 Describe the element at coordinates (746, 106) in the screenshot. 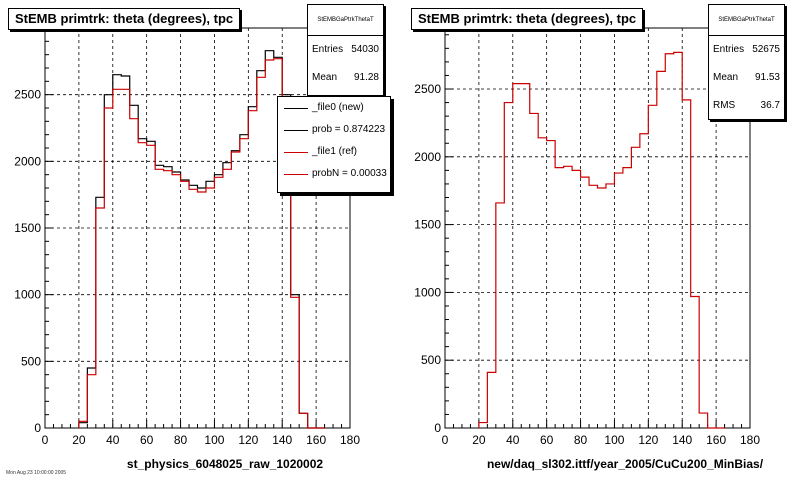

I see `stats-rms-row: RMS 36.7` at that location.